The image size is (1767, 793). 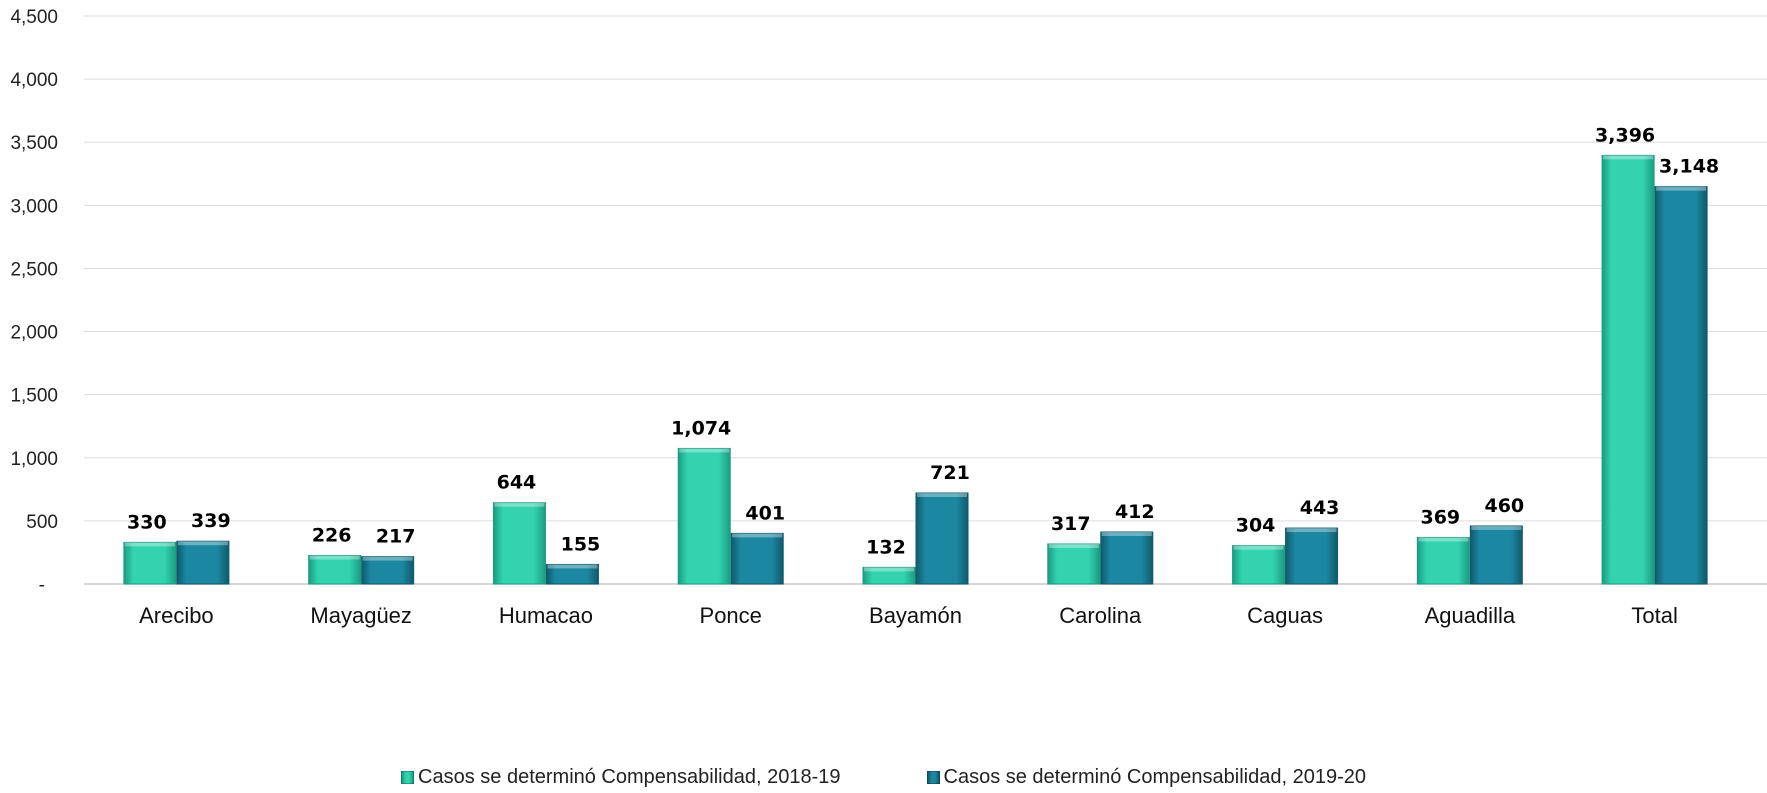 What do you see at coordinates (388, 570) in the screenshot?
I see `bar-mayagüez-series2` at bounding box center [388, 570].